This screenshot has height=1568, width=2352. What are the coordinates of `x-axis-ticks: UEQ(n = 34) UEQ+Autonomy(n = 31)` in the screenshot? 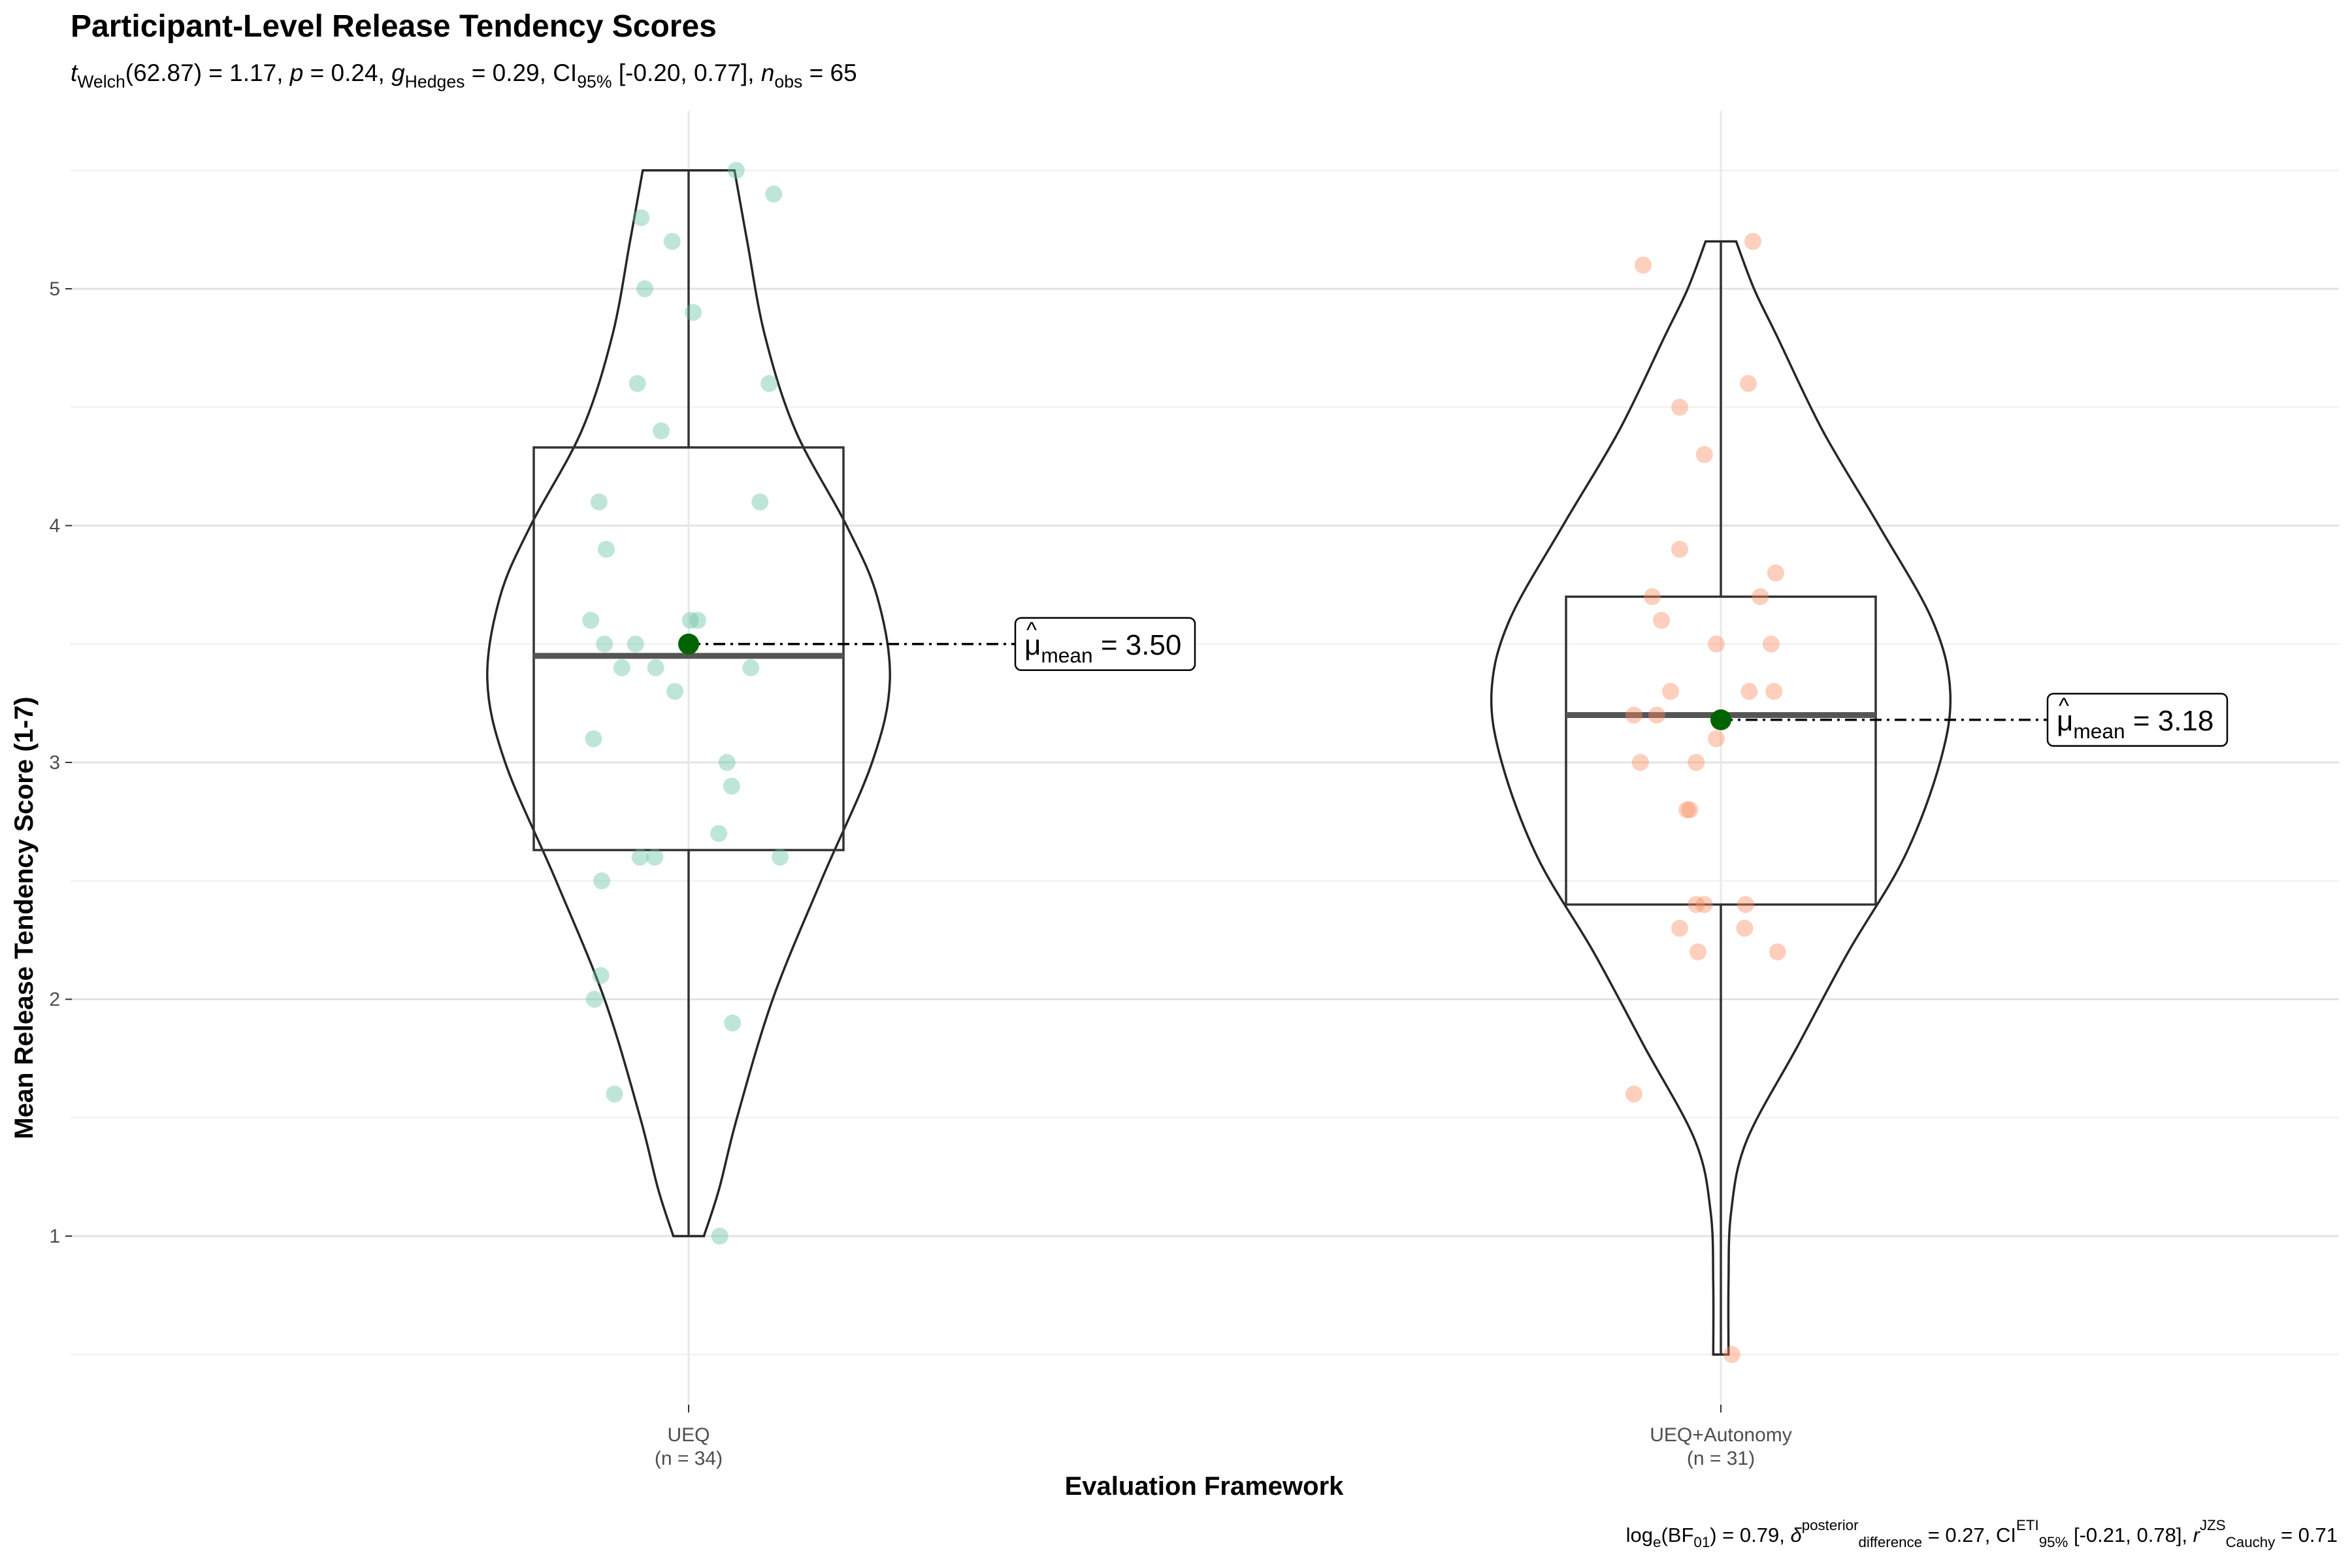 It's located at (1223, 1437).